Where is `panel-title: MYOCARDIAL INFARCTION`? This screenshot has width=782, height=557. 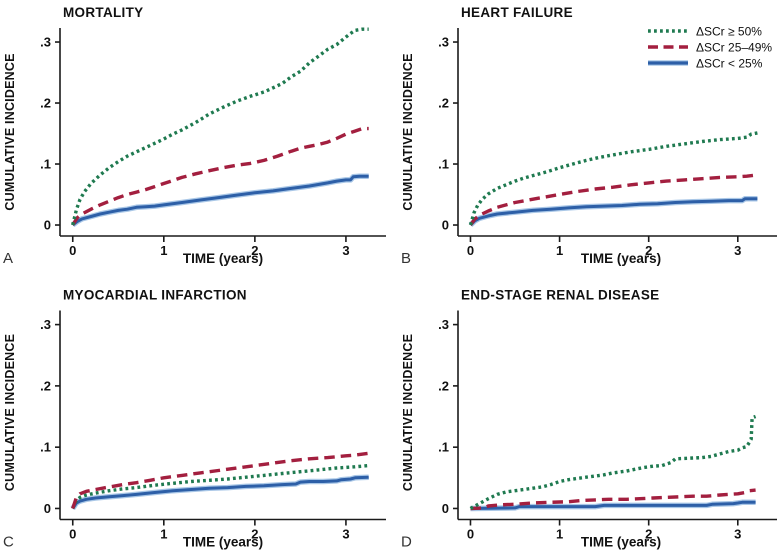
panel-title: MYOCARDIAL INFARCTION is located at coordinates (155, 295).